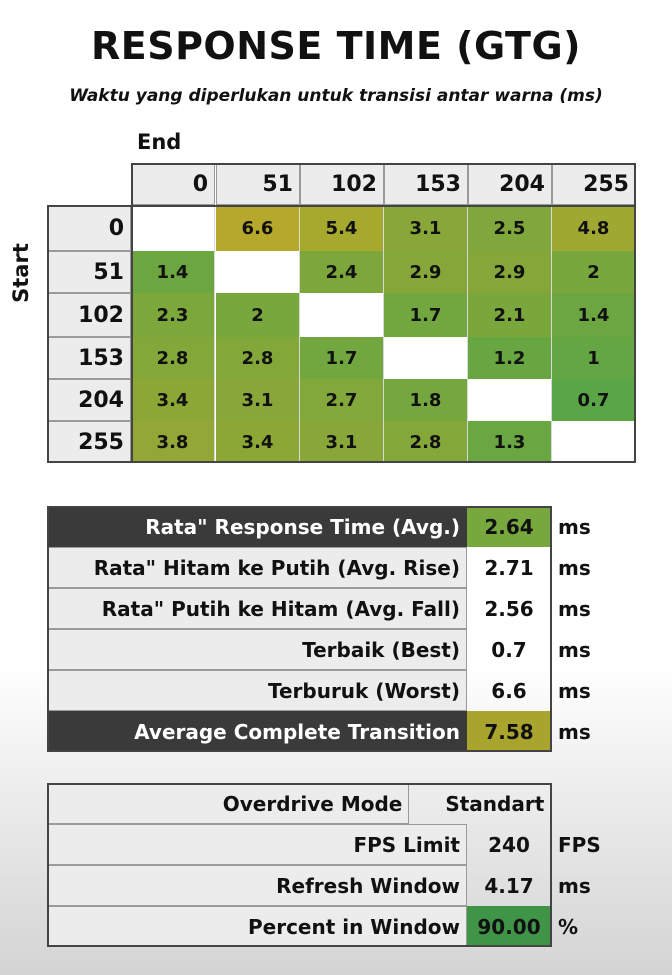 This screenshot has height=975, width=672. I want to click on stat-value: 90.00, so click(509, 926).